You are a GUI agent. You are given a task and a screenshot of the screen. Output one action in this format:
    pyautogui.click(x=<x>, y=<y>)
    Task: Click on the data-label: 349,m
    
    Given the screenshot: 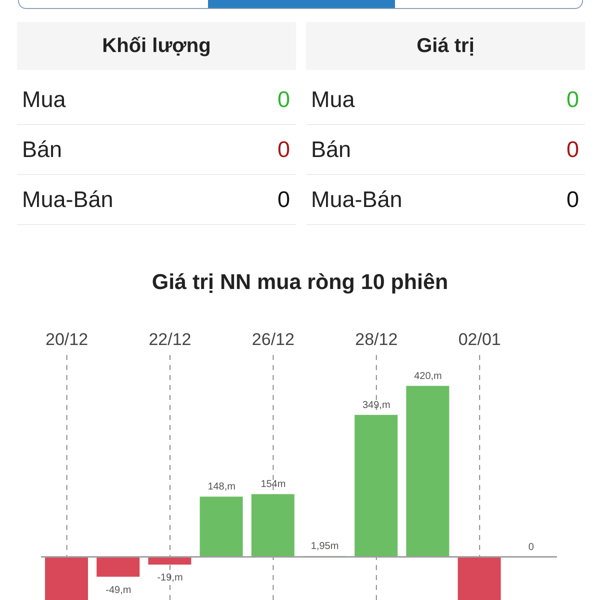 What is the action you would take?
    pyautogui.click(x=376, y=405)
    